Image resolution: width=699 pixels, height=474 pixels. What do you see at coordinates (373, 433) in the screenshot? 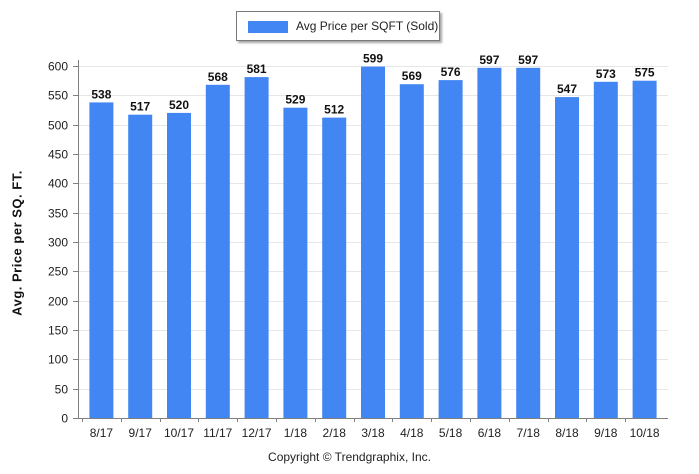
I see `x-tick-label: 3/18` at bounding box center [373, 433].